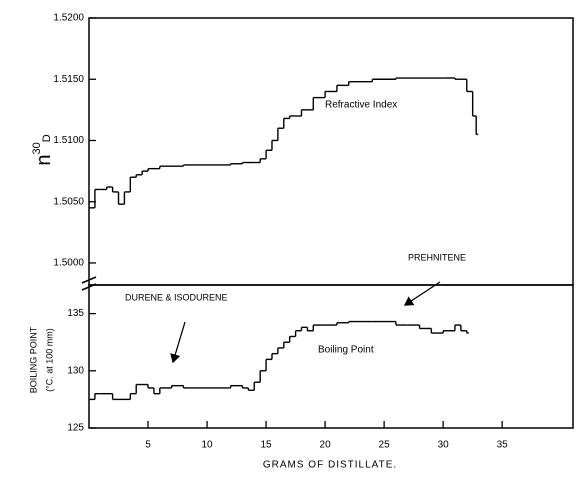 The height and width of the screenshot is (480, 578). Describe the element at coordinates (89, 283) in the screenshot. I see `axis-break` at that location.